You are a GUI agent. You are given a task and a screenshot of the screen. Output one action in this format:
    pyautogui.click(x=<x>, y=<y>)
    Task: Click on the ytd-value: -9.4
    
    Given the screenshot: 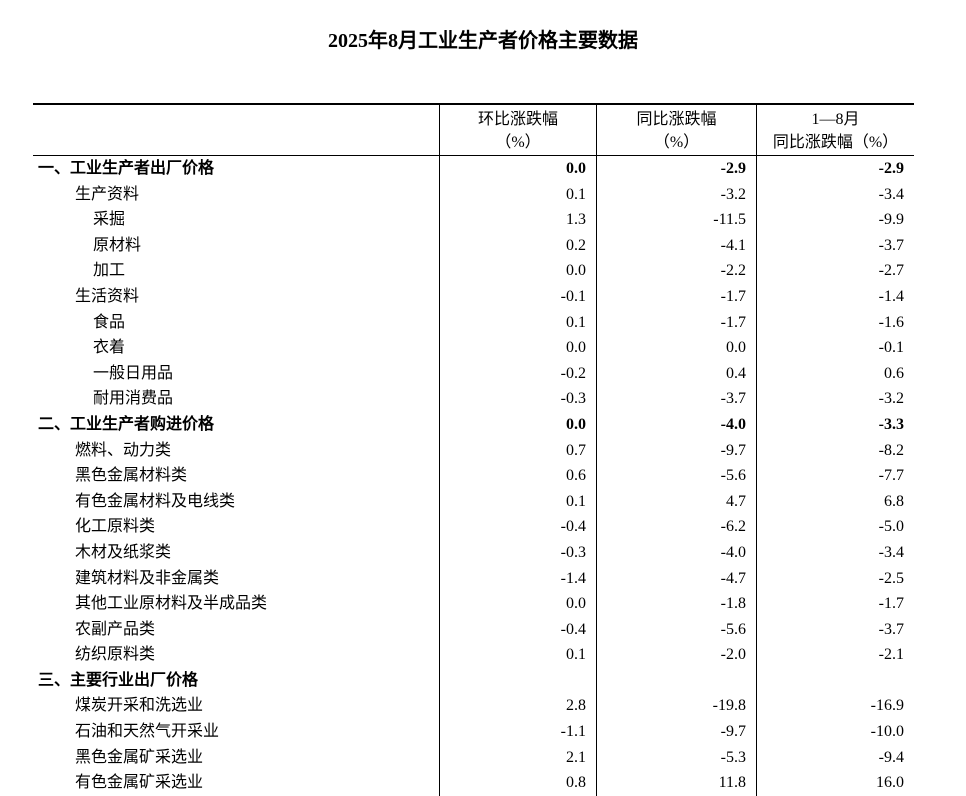 What is the action you would take?
    pyautogui.click(x=835, y=757)
    